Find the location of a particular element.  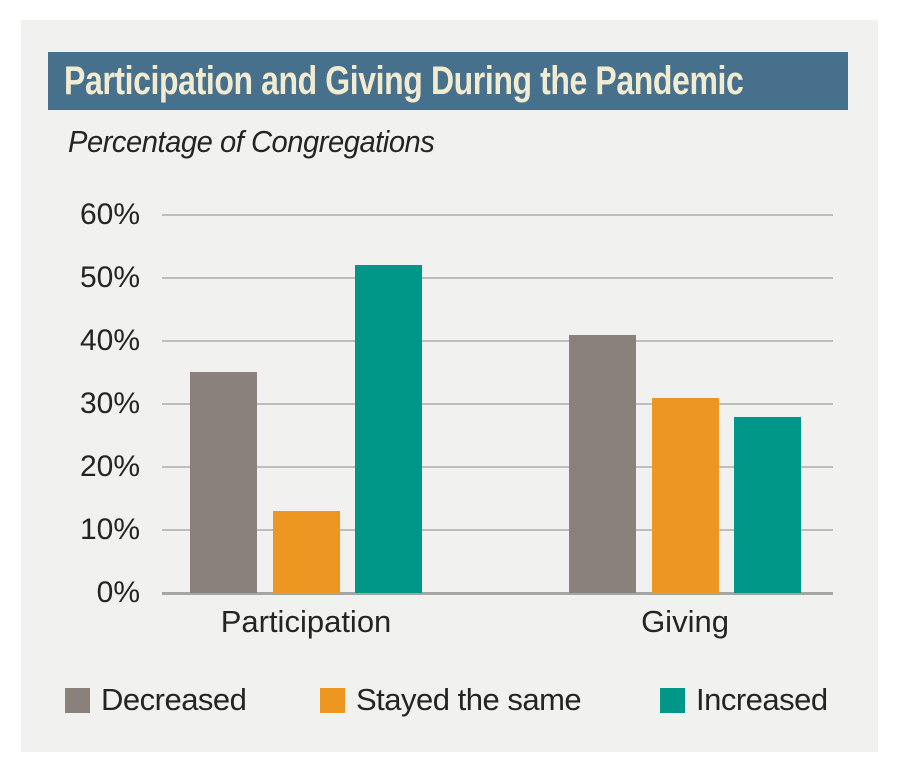

legend-label-stayed-the-same: Stayed the same is located at coordinates (469, 699).